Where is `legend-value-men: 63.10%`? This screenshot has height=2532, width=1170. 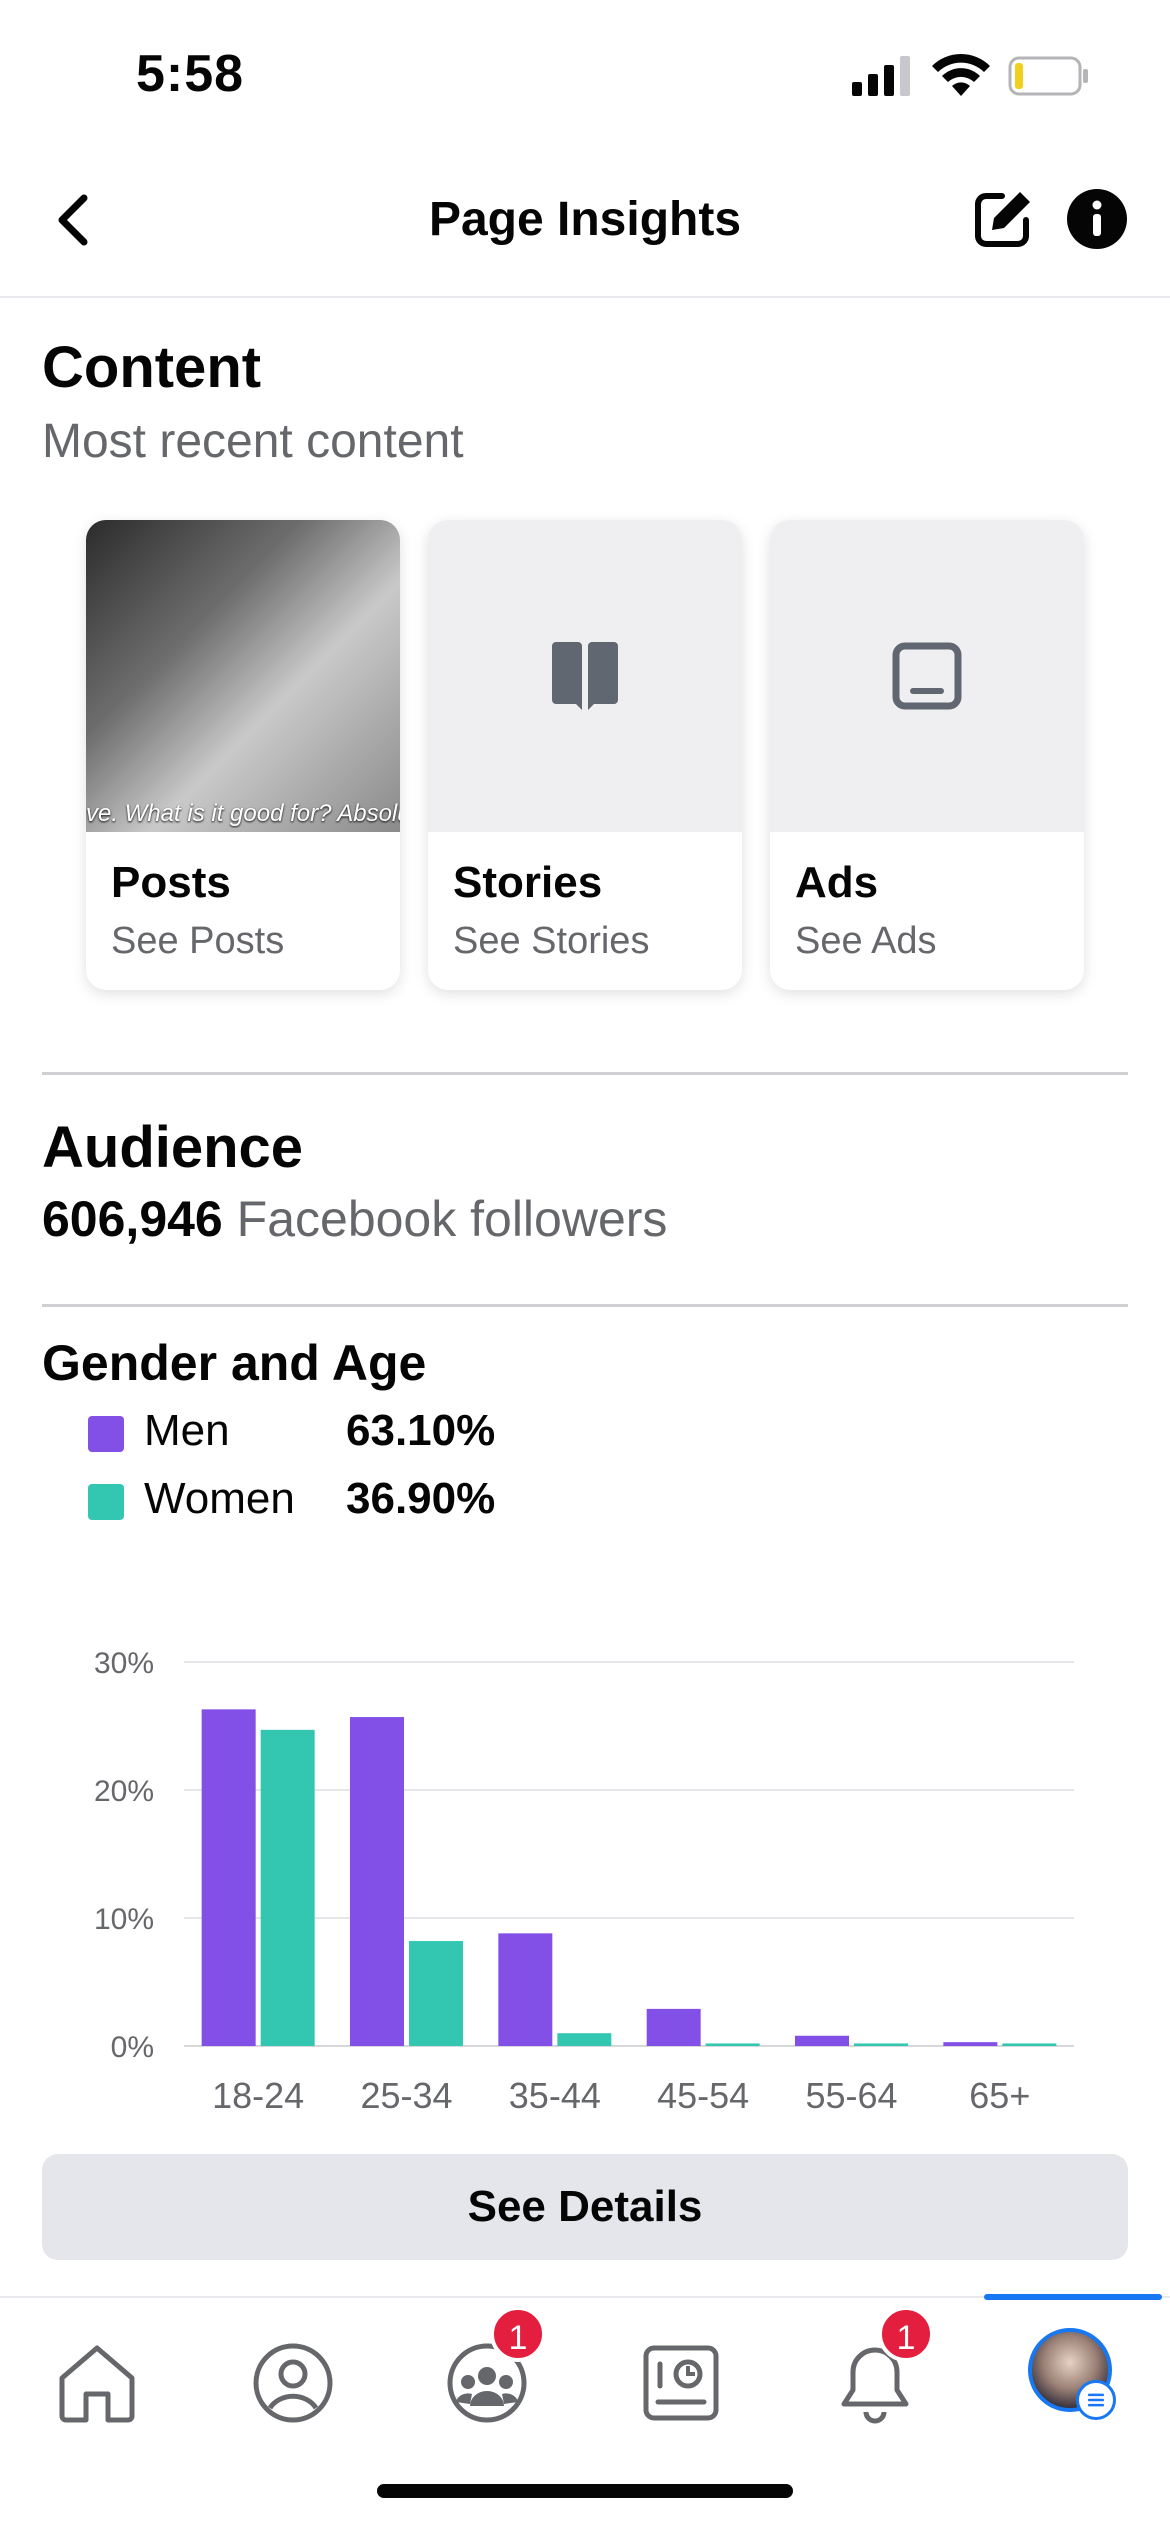 legend-value-men: 63.10% is located at coordinates (421, 1430).